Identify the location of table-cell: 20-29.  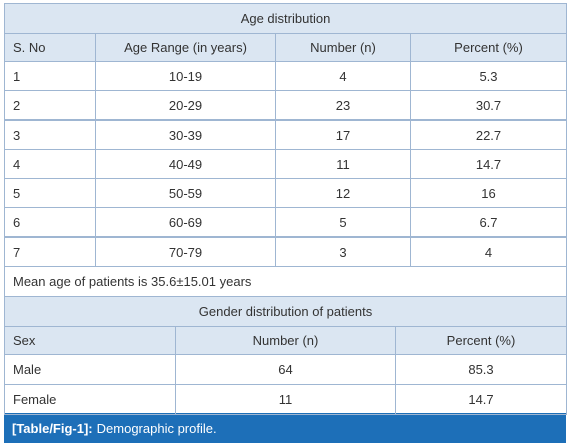
(185, 105).